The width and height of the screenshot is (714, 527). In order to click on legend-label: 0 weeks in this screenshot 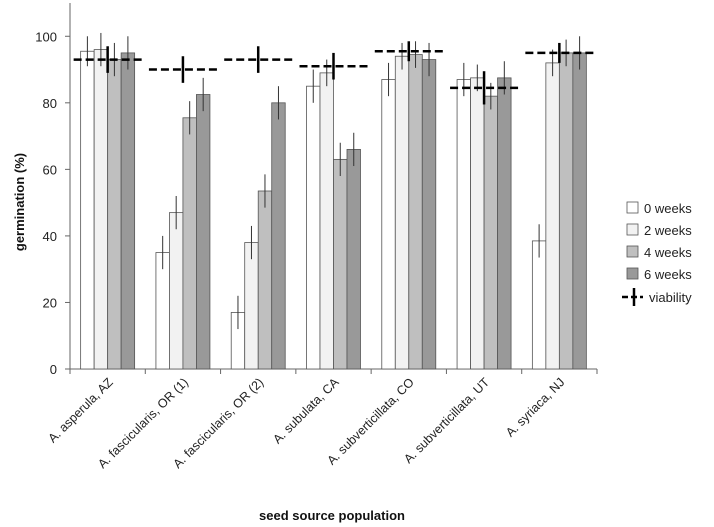, I will do `click(668, 208)`.